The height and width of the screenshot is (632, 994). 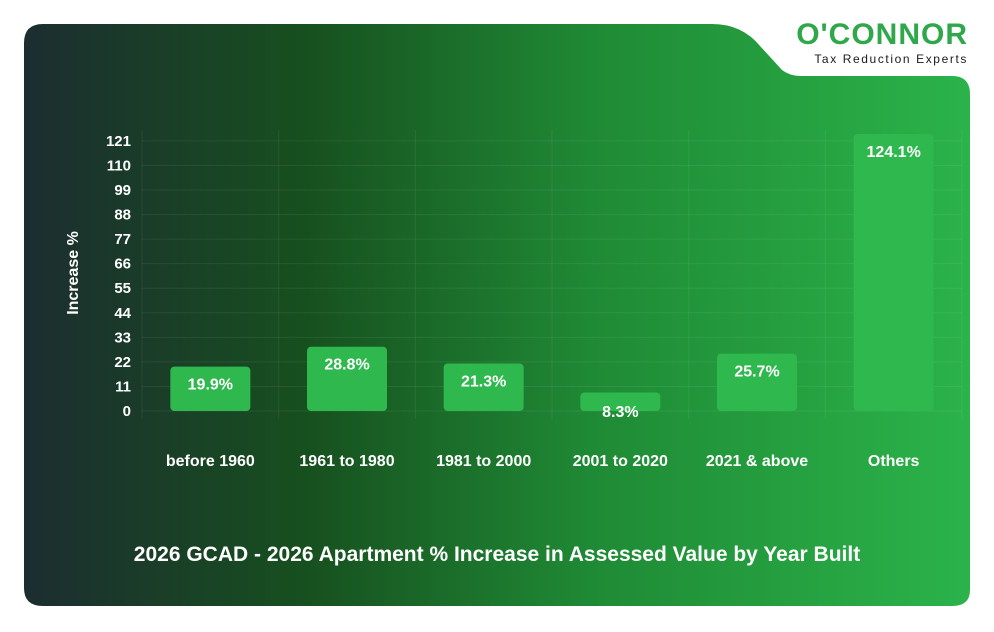 What do you see at coordinates (122, 288) in the screenshot?
I see `y-tick-label: 55` at bounding box center [122, 288].